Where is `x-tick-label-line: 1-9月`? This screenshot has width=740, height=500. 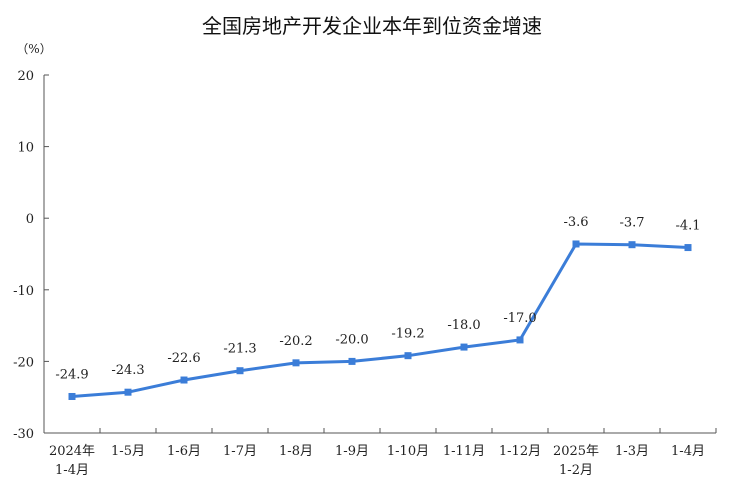
x-tick-label-line: 1-9月 is located at coordinates (352, 451).